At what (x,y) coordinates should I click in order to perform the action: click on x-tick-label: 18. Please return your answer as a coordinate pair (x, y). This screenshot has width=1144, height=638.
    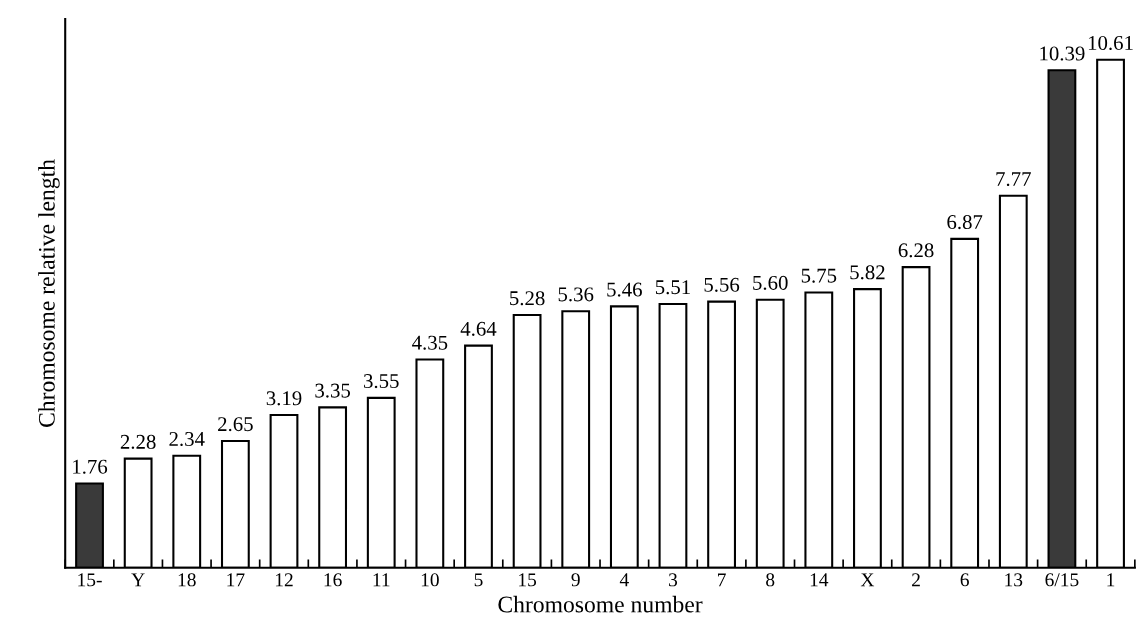
    Looking at the image, I should click on (187, 580).